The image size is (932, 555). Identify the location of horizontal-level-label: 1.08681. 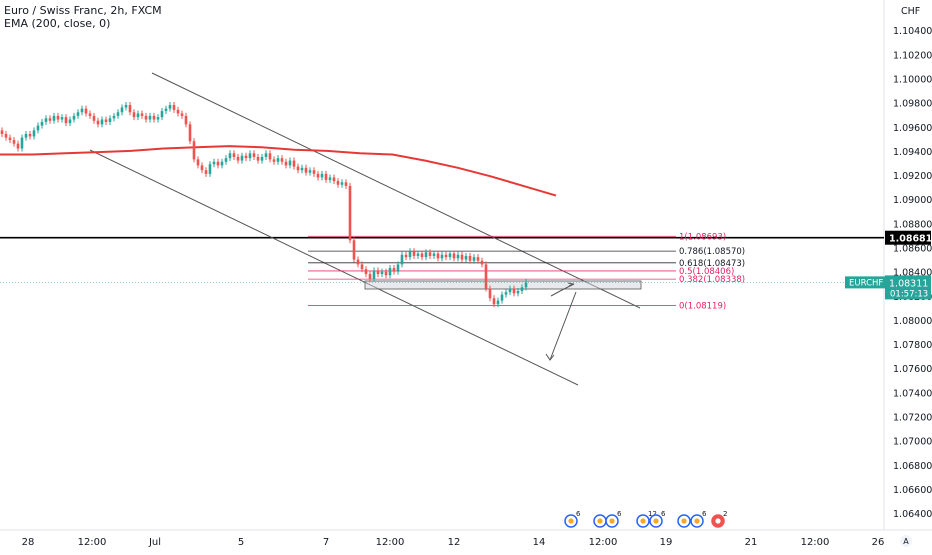
(910, 239).